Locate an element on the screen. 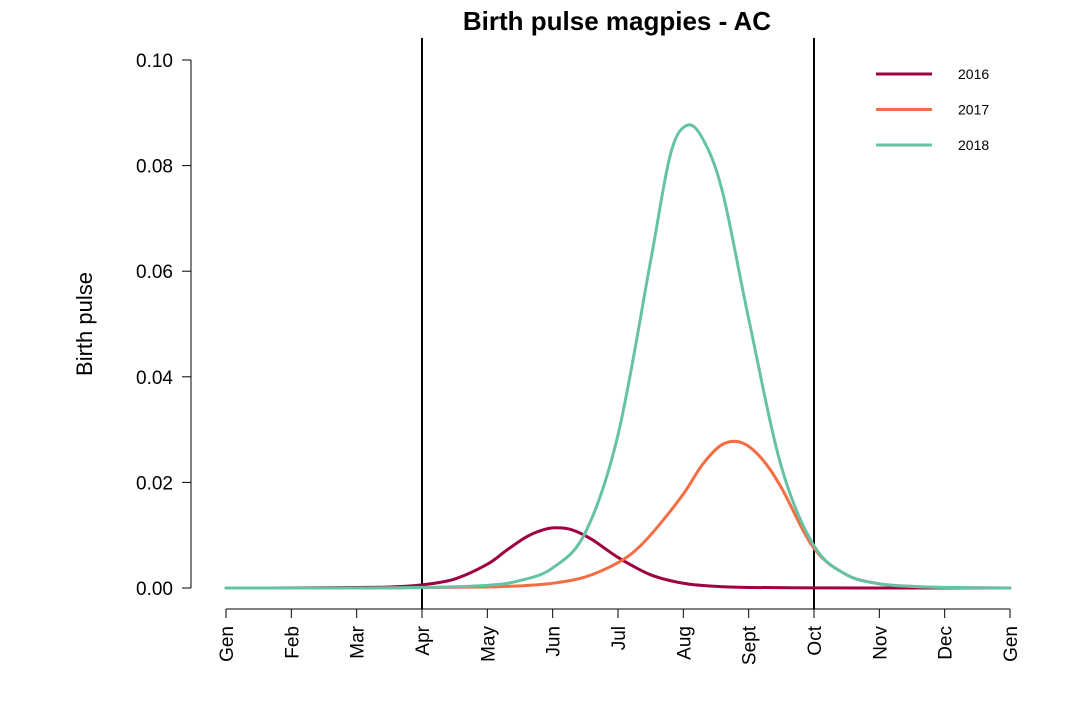  y-axis-label: Birth pulse is located at coordinates (84, 324).